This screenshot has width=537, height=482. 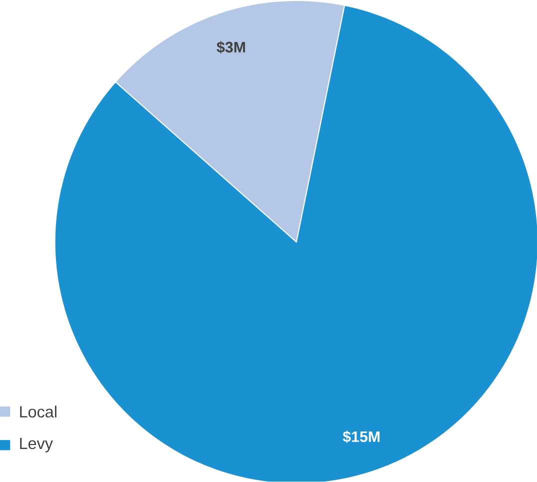 What do you see at coordinates (230, 47) in the screenshot?
I see `data-label: $3M` at bounding box center [230, 47].